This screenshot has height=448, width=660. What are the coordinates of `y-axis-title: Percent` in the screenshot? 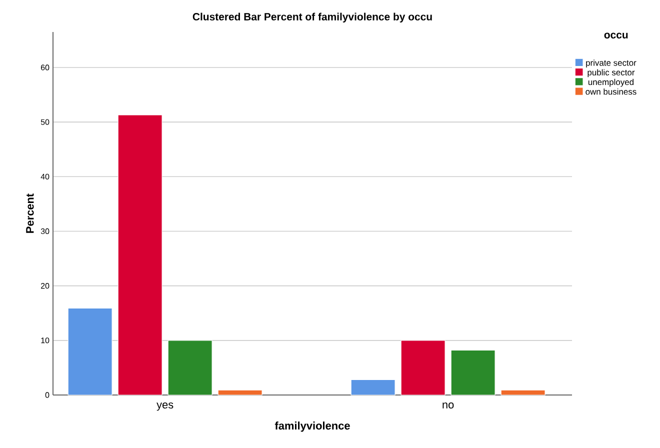 It's located at (30, 213).